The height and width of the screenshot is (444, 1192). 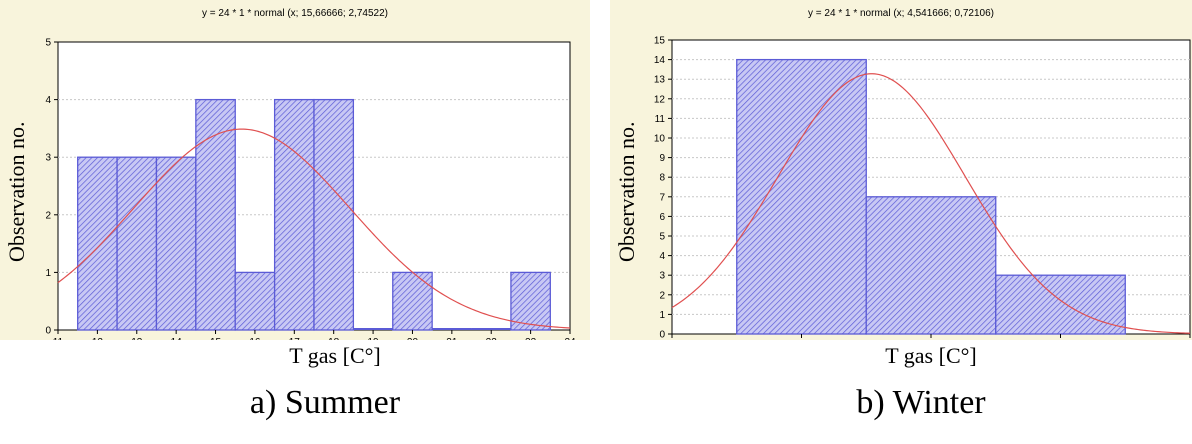 I want to click on summer-y-tick-label: 3, so click(x=48, y=158).